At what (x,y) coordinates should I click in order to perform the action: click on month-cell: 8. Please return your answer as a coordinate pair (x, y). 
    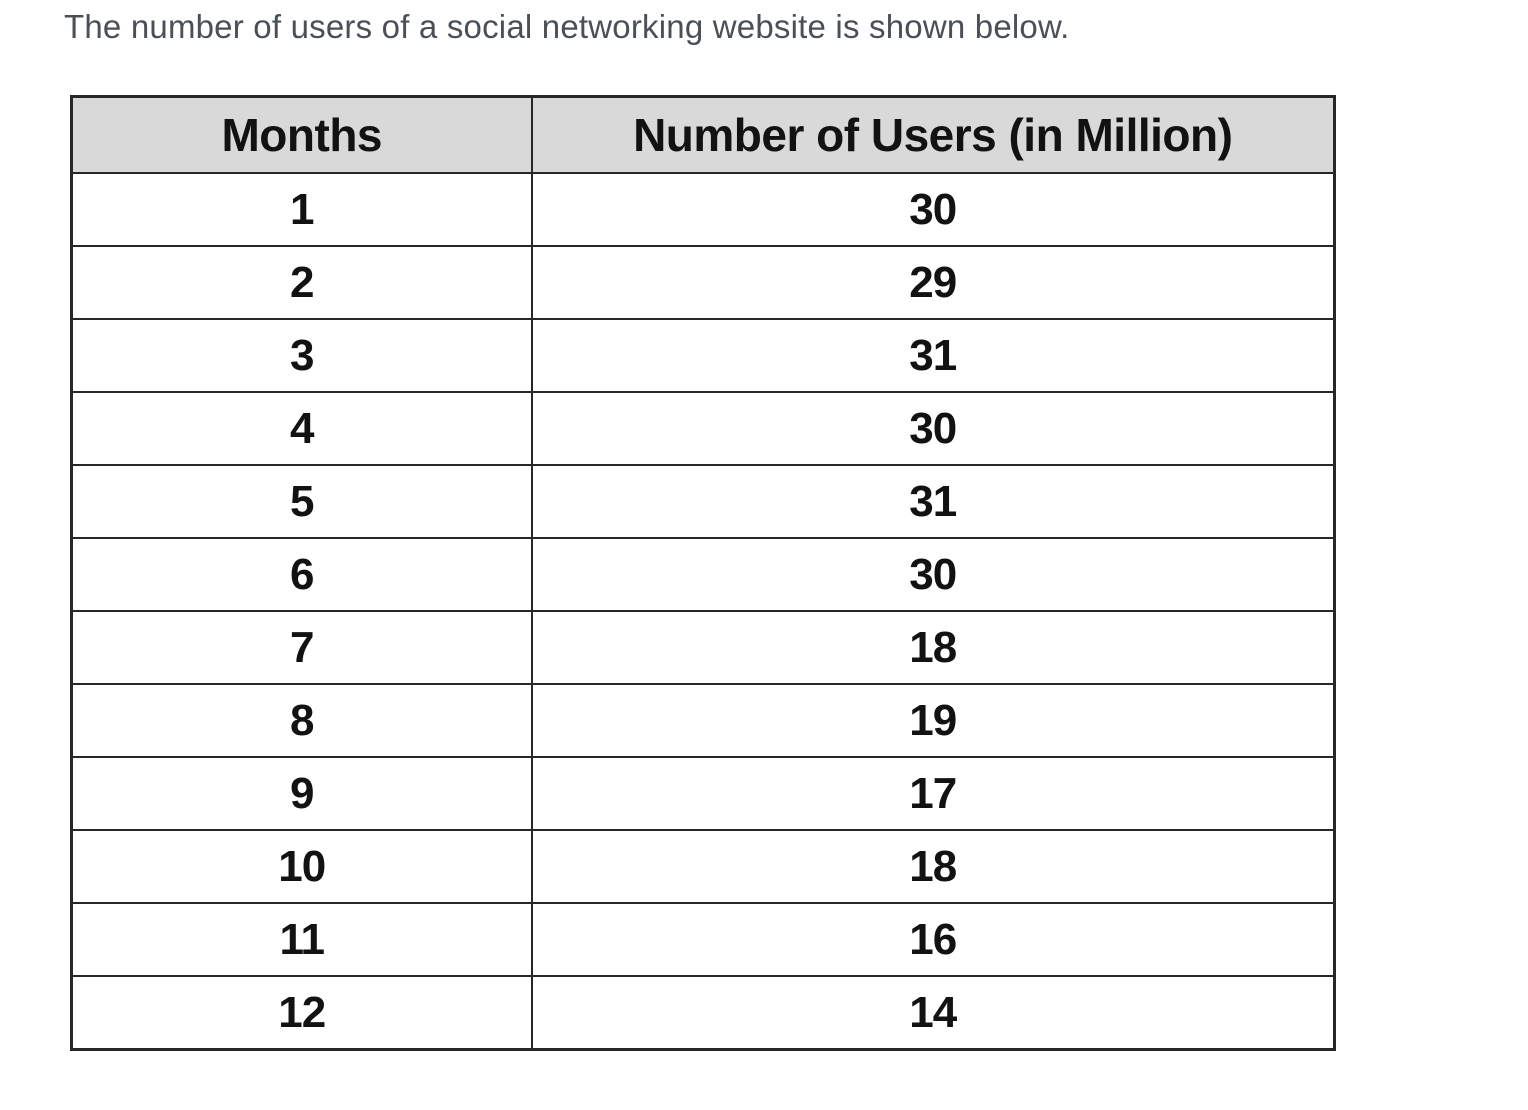
    Looking at the image, I should click on (301, 720).